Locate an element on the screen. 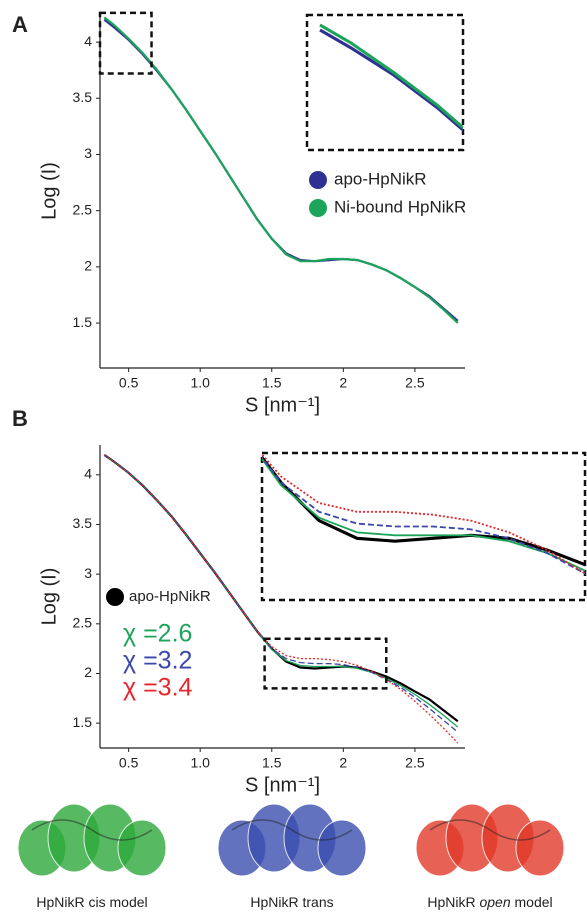 The width and height of the screenshot is (587, 919). panel-label: A is located at coordinates (20, 24).